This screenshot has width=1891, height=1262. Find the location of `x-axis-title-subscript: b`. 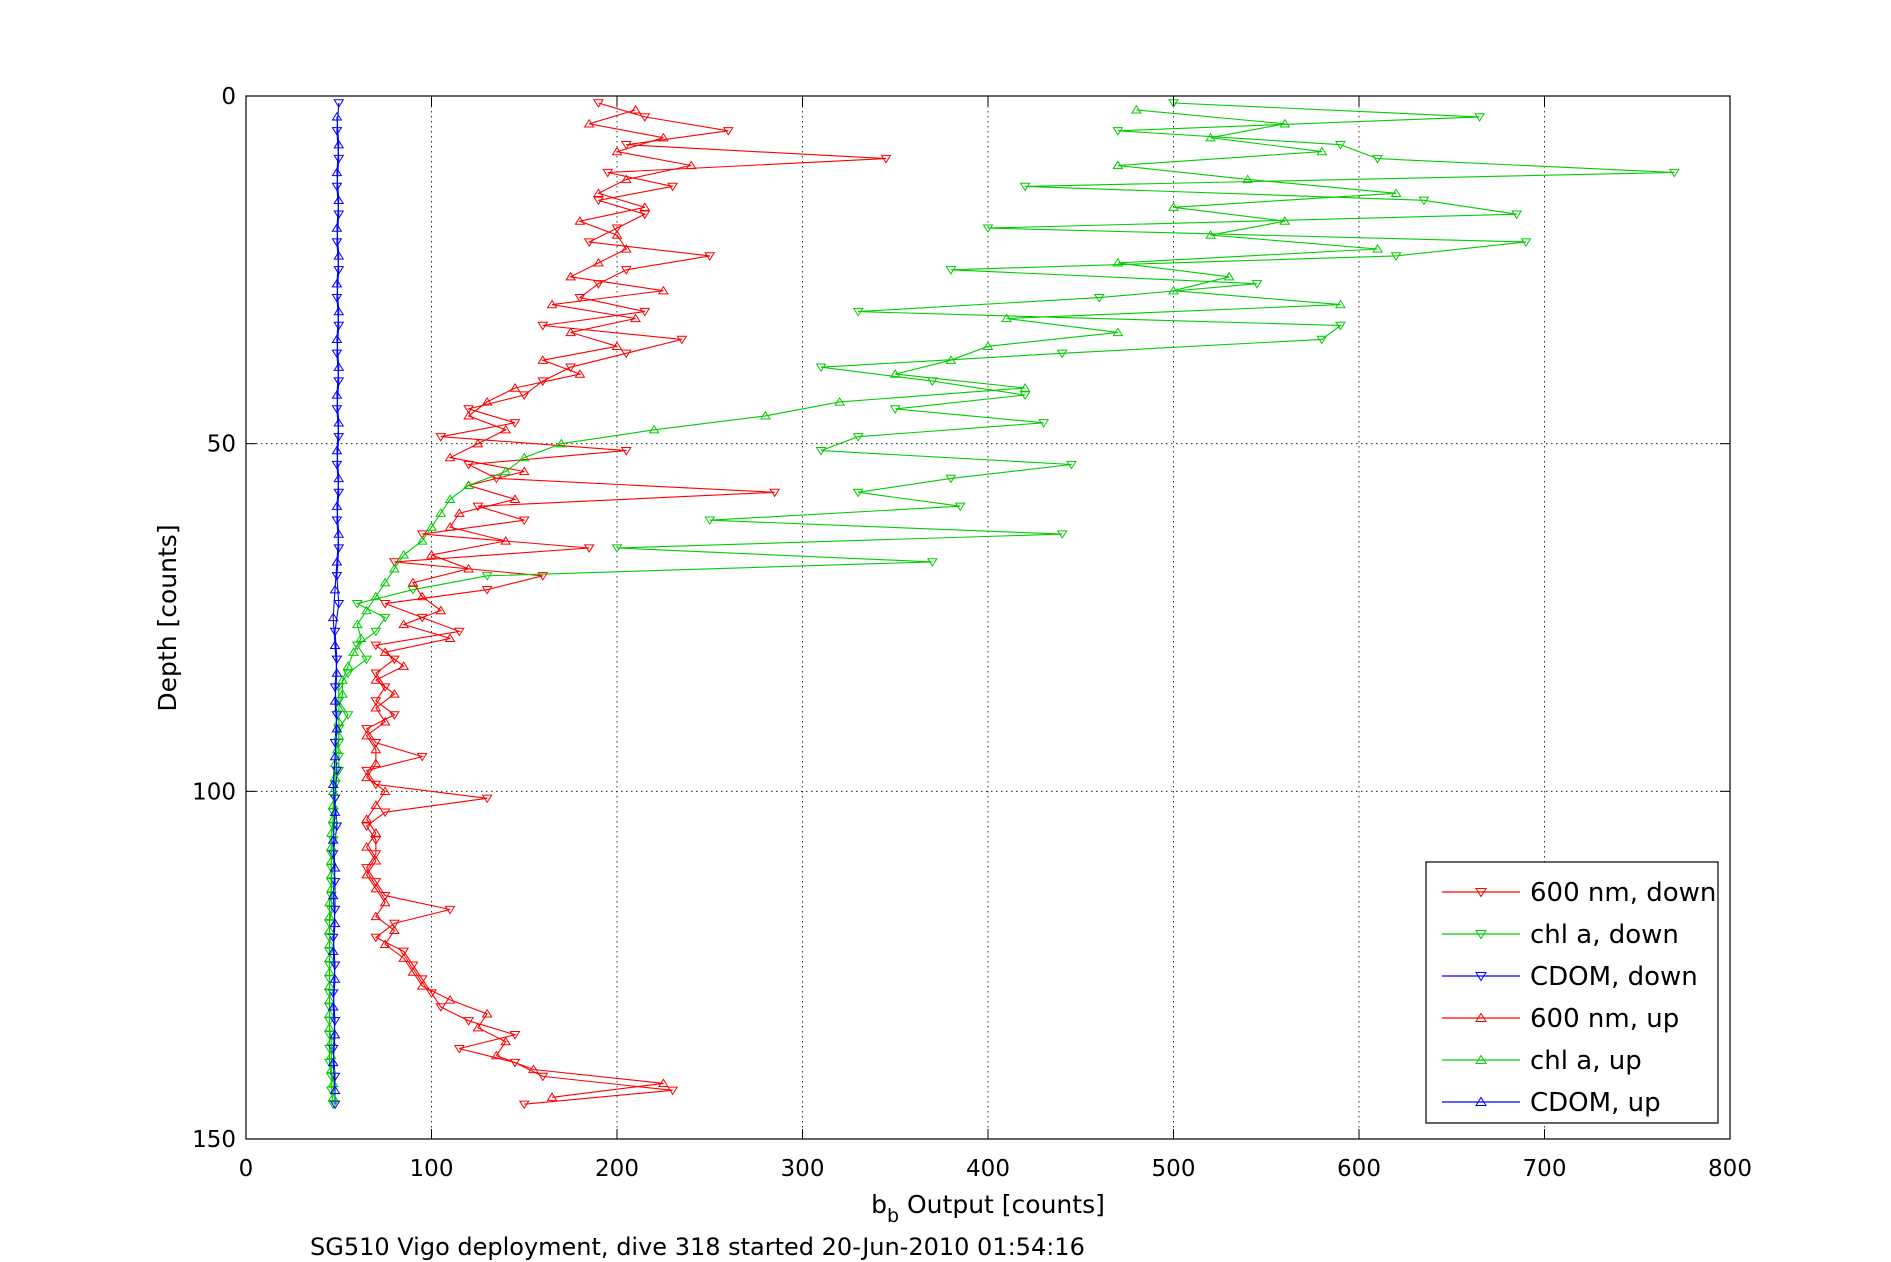

x-axis-title-subscript: b is located at coordinates (893, 1216).